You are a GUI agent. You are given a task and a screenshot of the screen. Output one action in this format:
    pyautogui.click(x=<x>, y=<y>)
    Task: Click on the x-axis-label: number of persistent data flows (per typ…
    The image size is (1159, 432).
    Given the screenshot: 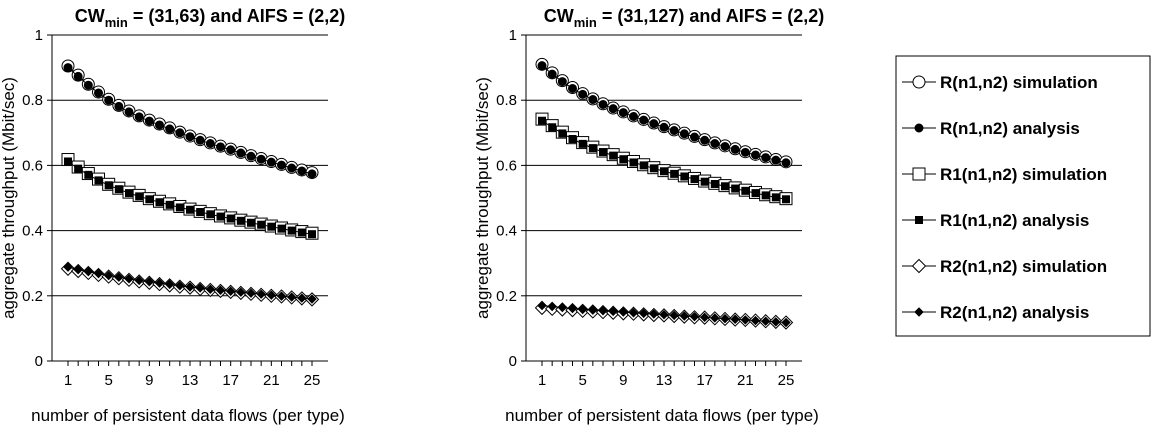 What is the action you would take?
    pyautogui.click(x=188, y=415)
    